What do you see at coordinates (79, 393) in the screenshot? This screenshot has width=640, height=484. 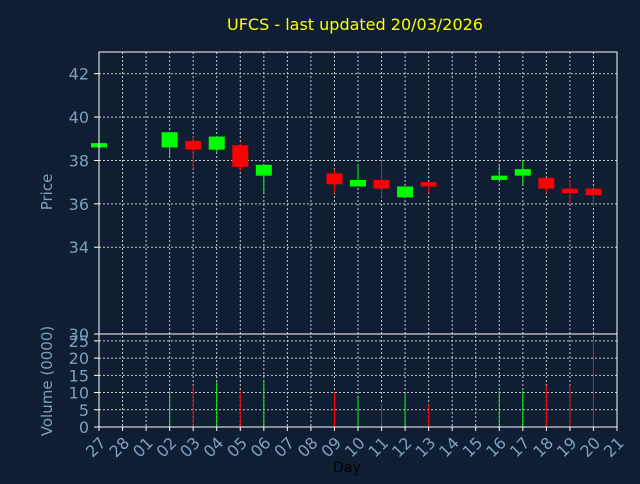 I see `volume-tick-label: 10` at bounding box center [79, 393].